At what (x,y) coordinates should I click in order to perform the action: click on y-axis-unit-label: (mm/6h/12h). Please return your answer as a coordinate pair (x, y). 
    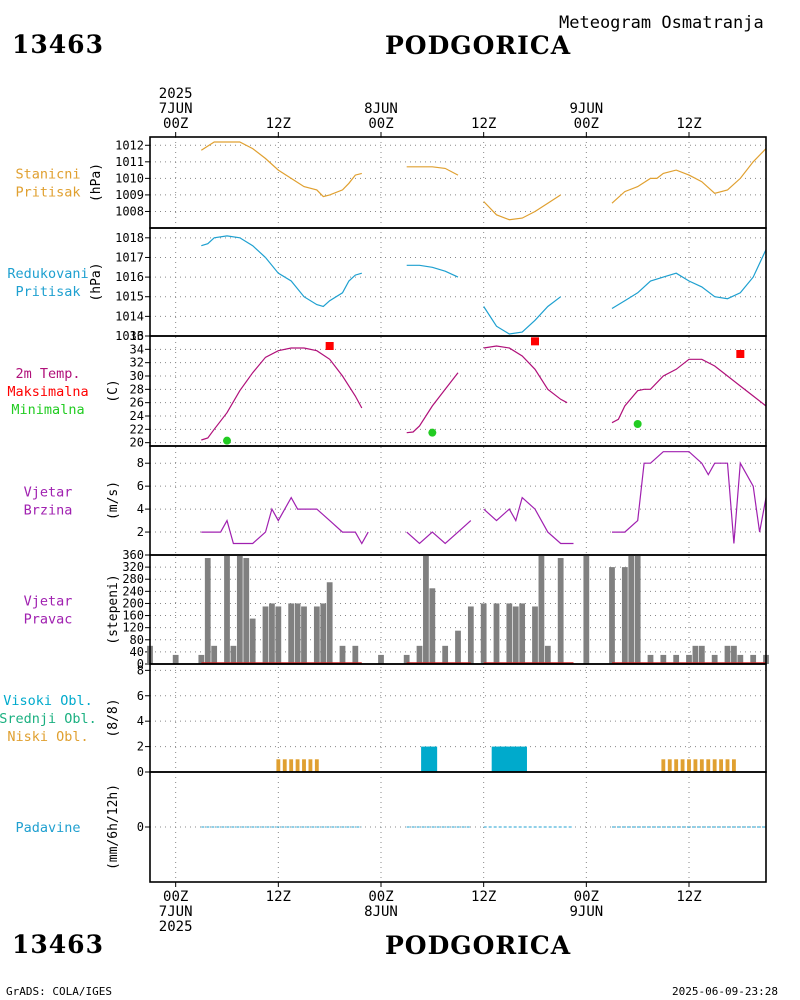
    Looking at the image, I should click on (113, 827).